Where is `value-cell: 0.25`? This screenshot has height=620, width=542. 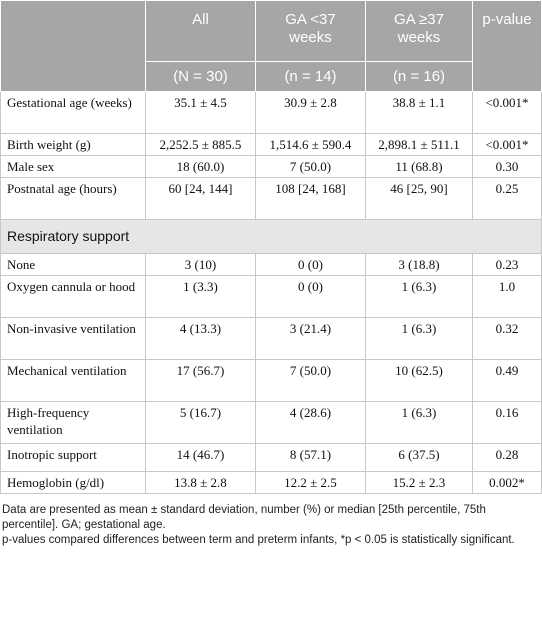
value-cell: 0.25 is located at coordinates (507, 198).